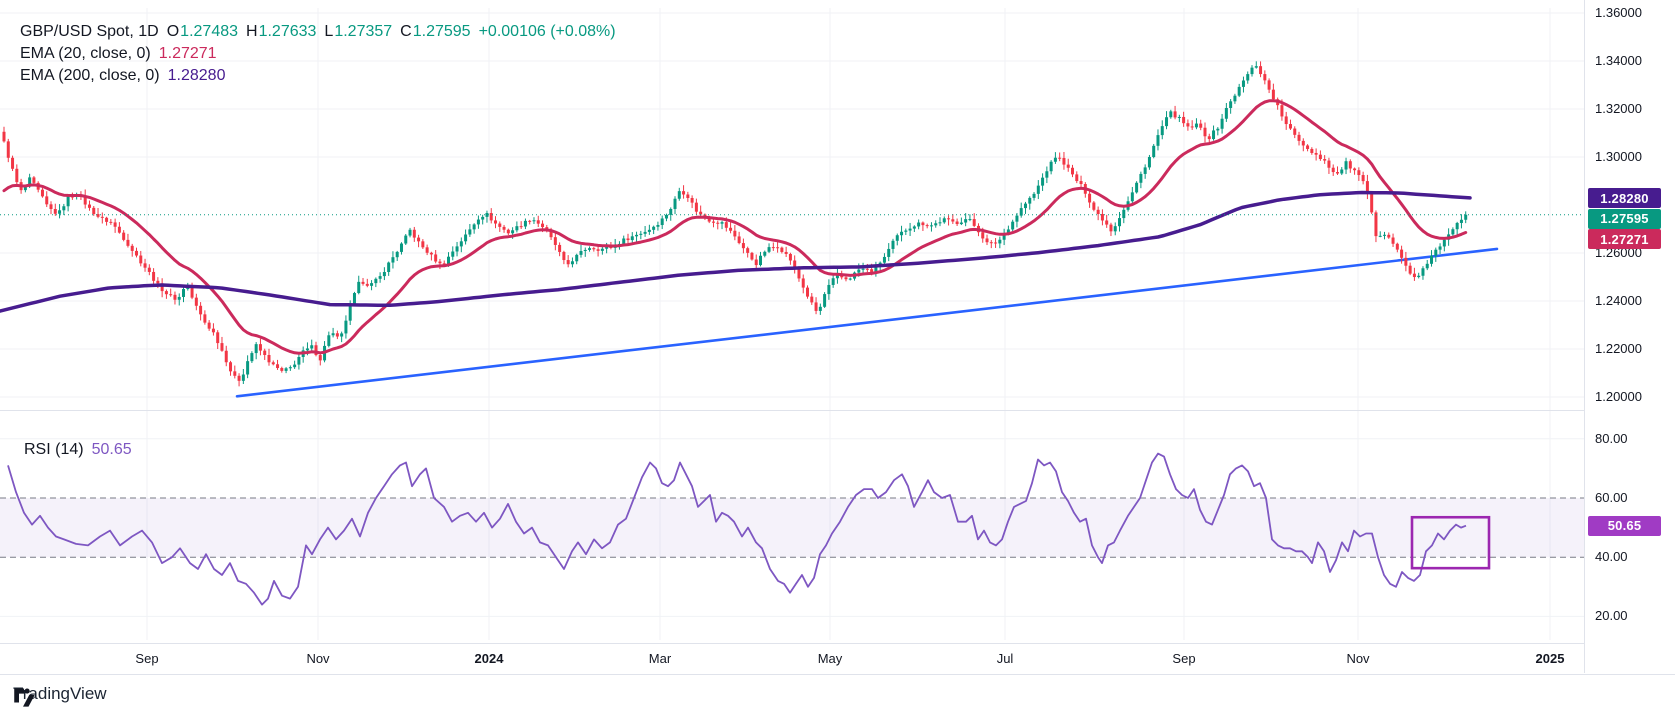  Describe the element at coordinates (830, 658) in the screenshot. I see `time-axis-label: May` at that location.